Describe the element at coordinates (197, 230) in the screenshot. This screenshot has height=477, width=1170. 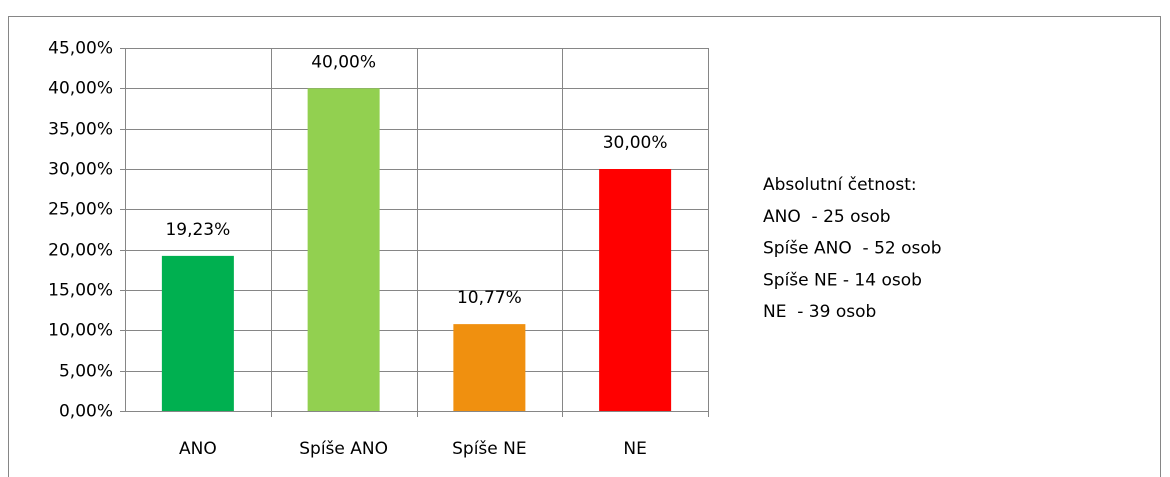
I see `data-label: 19,23%` at that location.